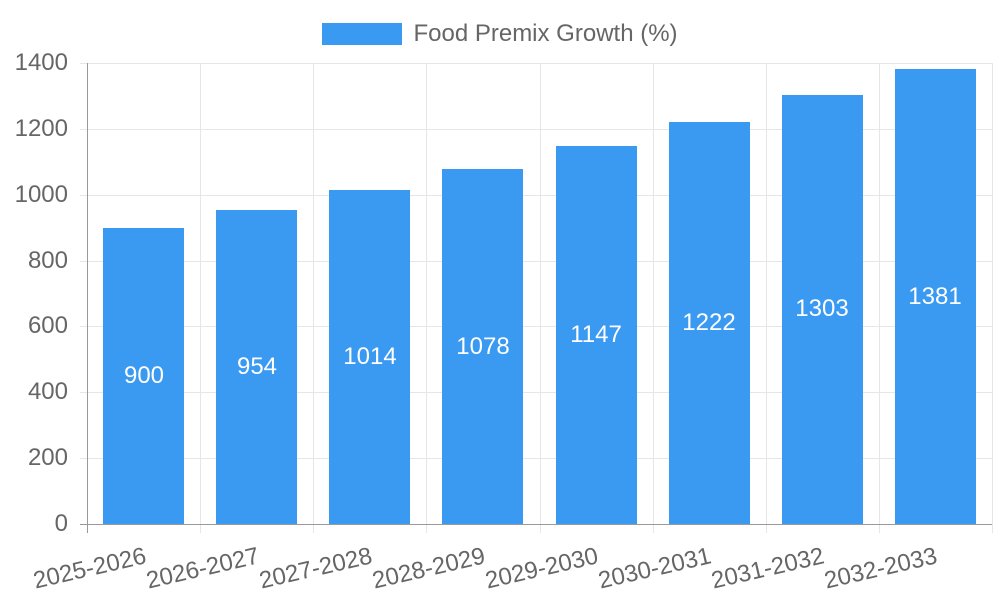 The width and height of the screenshot is (1000, 600). What do you see at coordinates (47, 391) in the screenshot?
I see `y-tick-label: 400` at bounding box center [47, 391].